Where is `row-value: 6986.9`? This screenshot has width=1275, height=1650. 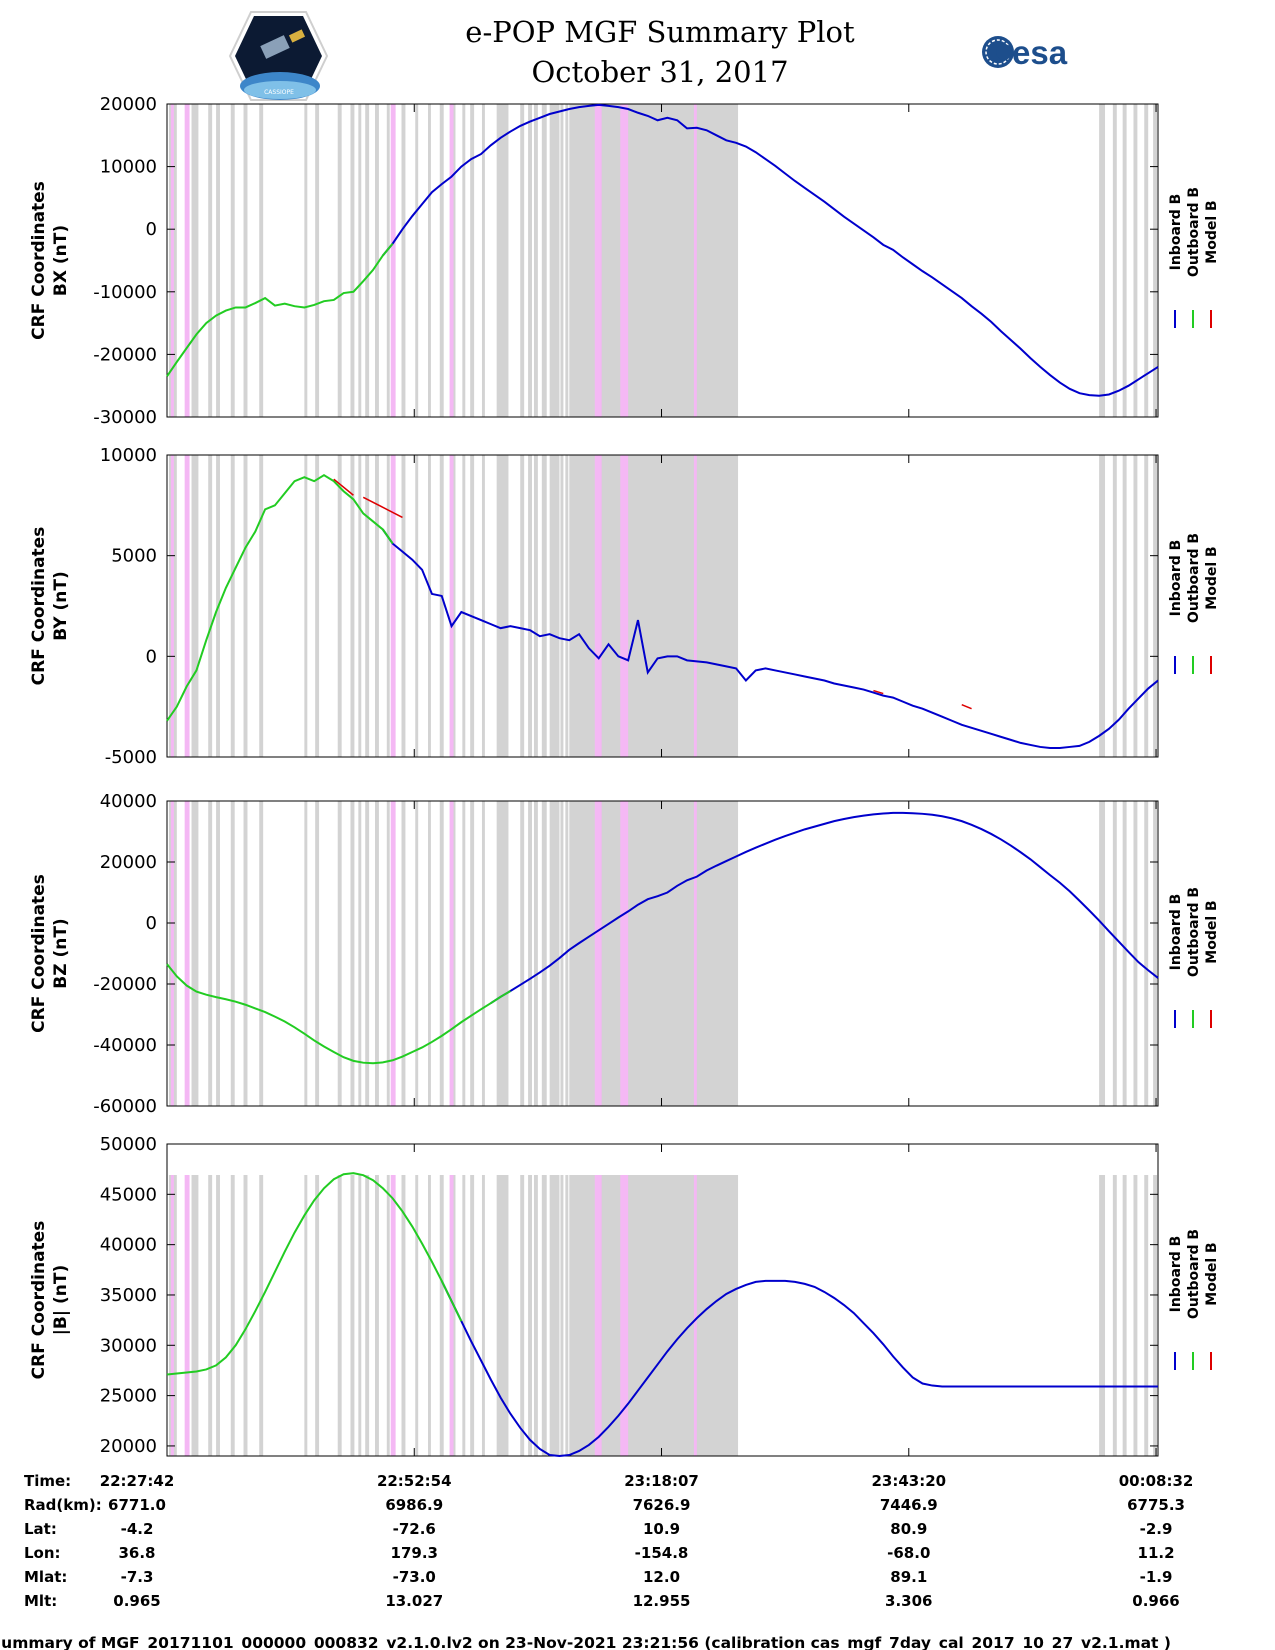 row-value: 6986.9 is located at coordinates (414, 1505).